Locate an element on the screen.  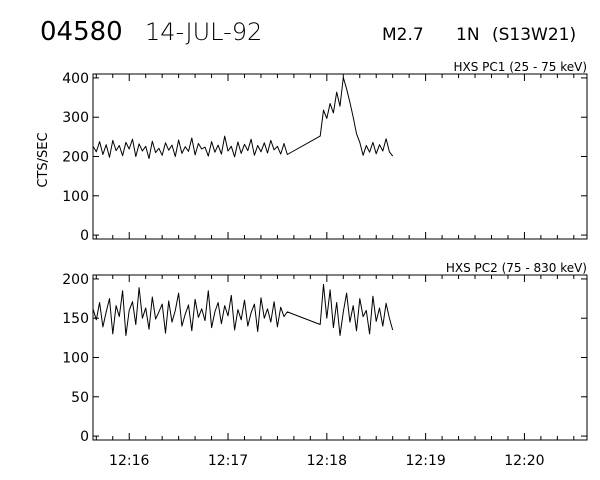
x-tick-label: 12:16 is located at coordinates (129, 461).